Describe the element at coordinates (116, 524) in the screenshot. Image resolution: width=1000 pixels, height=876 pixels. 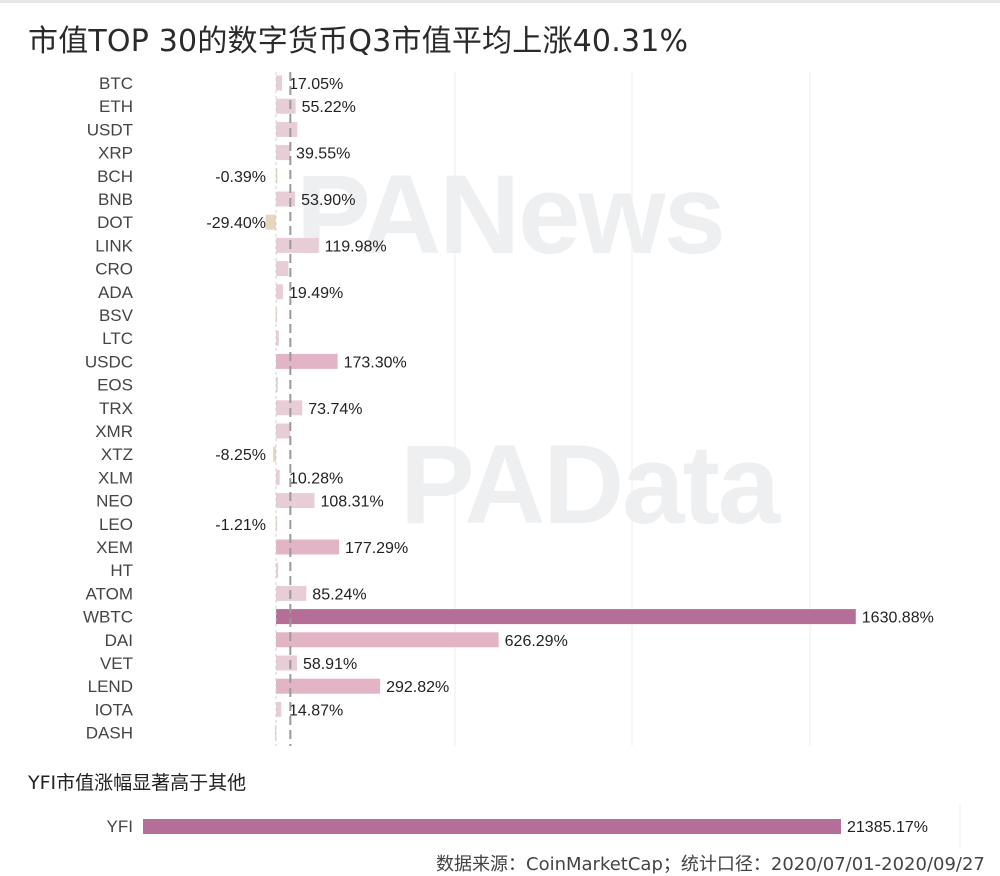
I see `category-label-leo: LEO` at that location.